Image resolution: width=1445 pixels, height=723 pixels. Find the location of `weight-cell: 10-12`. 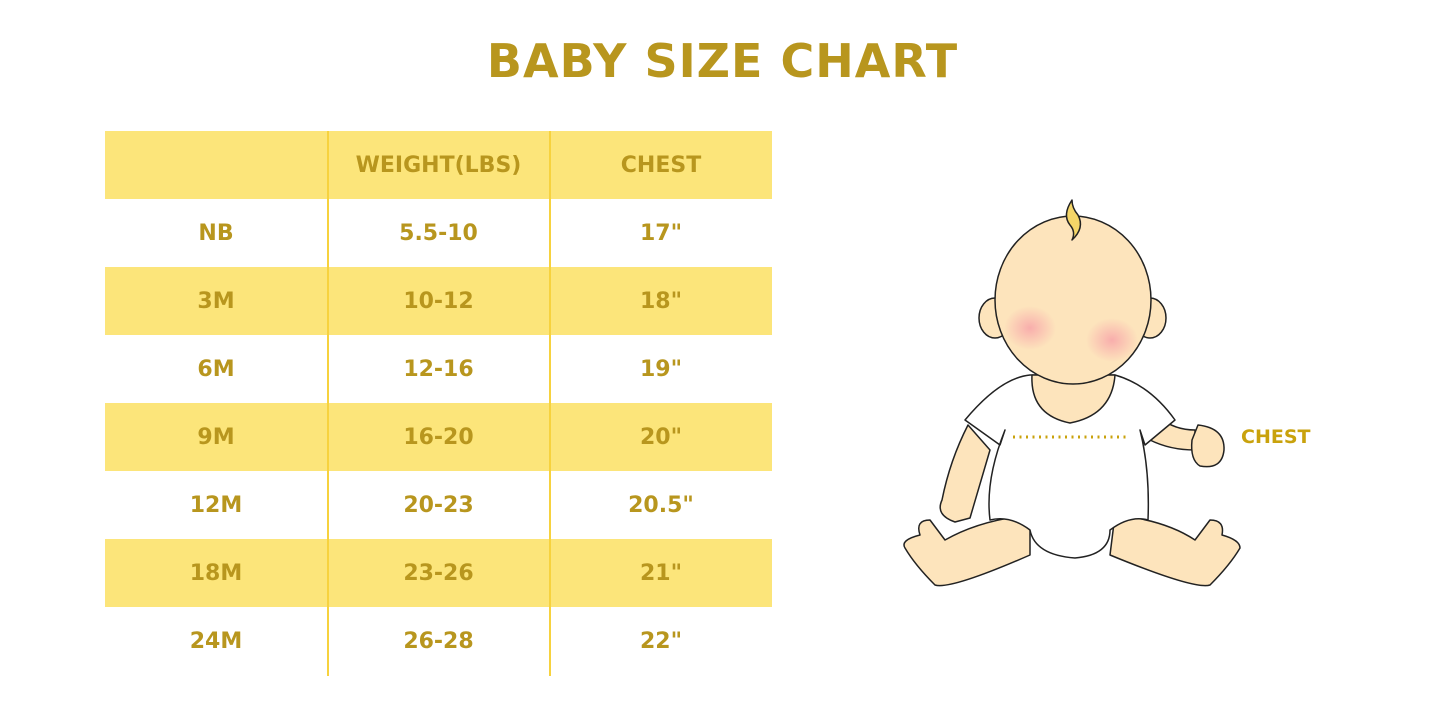

weight-cell: 10-12 is located at coordinates (438, 301).